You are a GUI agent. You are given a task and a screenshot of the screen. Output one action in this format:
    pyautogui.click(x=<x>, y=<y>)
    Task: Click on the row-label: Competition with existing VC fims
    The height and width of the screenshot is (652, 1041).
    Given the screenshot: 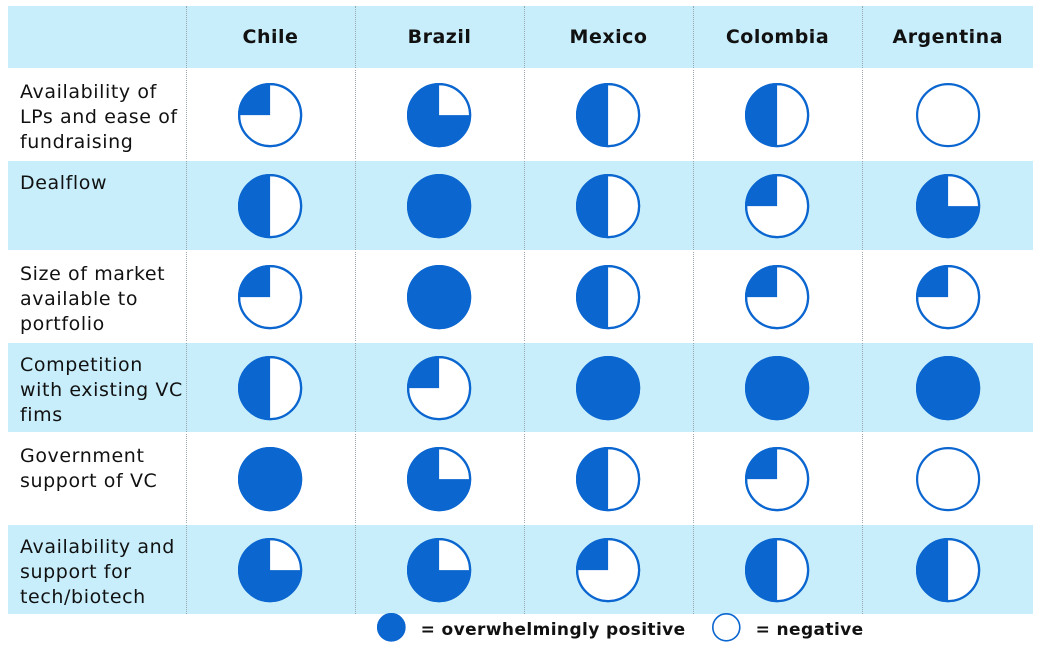 What is the action you would take?
    pyautogui.click(x=97, y=387)
    